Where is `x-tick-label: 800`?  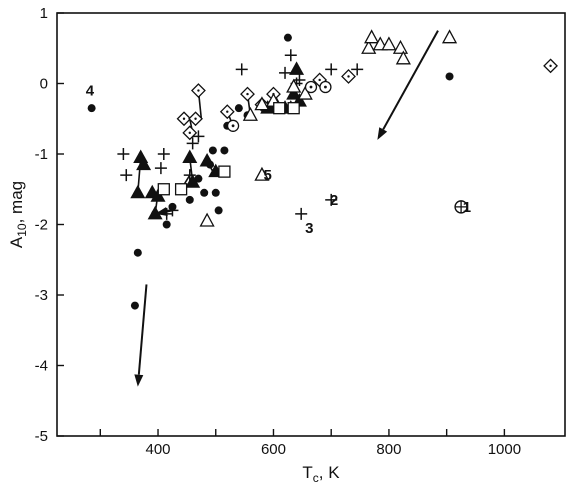 x-tick-label: 800 is located at coordinates (388, 449).